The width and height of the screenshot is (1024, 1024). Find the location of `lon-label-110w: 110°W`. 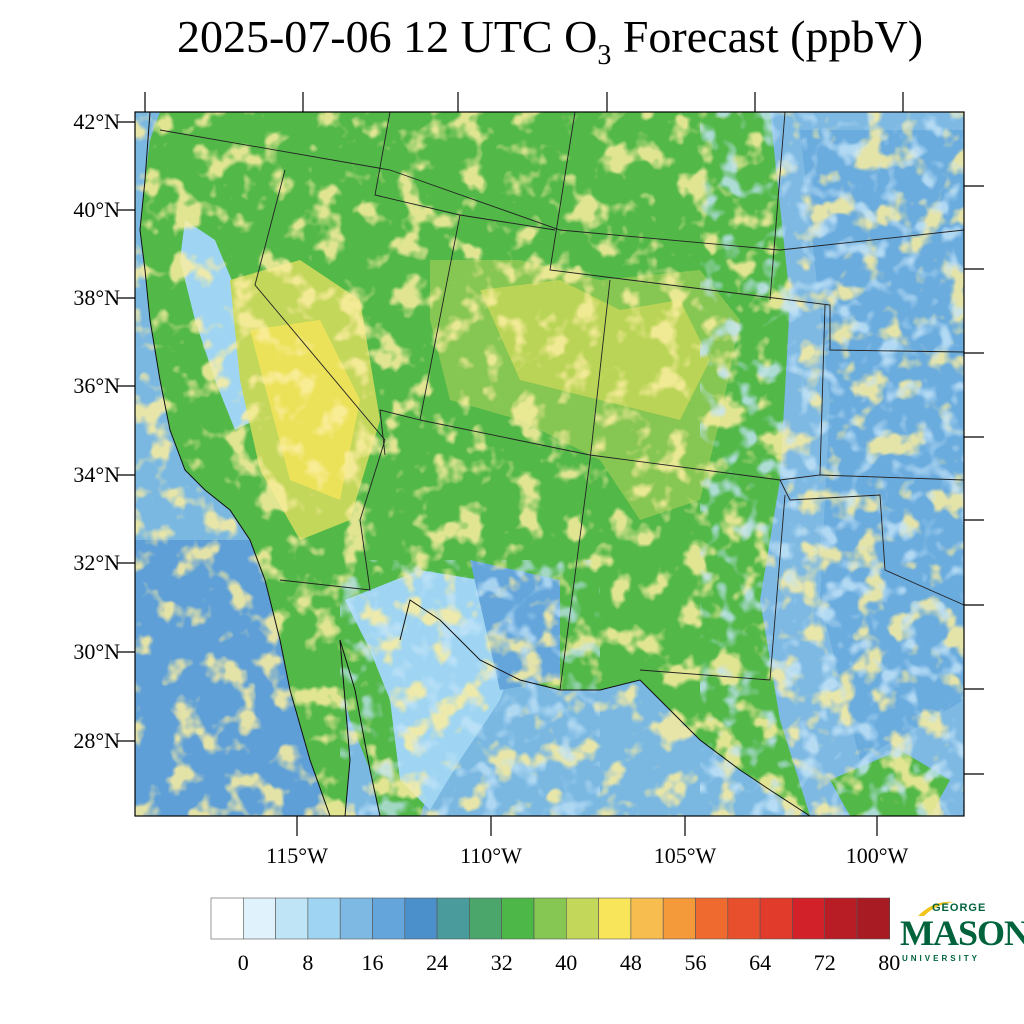

lon-label-110w: 110°W is located at coordinates (491, 855).